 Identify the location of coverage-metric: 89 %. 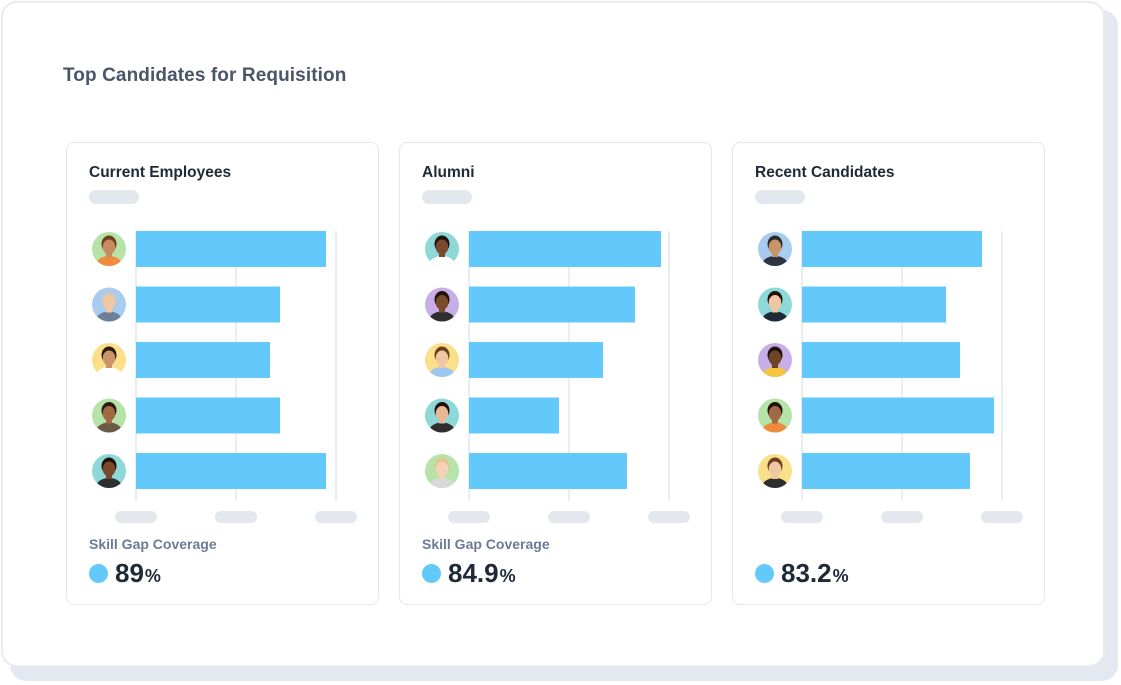
(125, 573).